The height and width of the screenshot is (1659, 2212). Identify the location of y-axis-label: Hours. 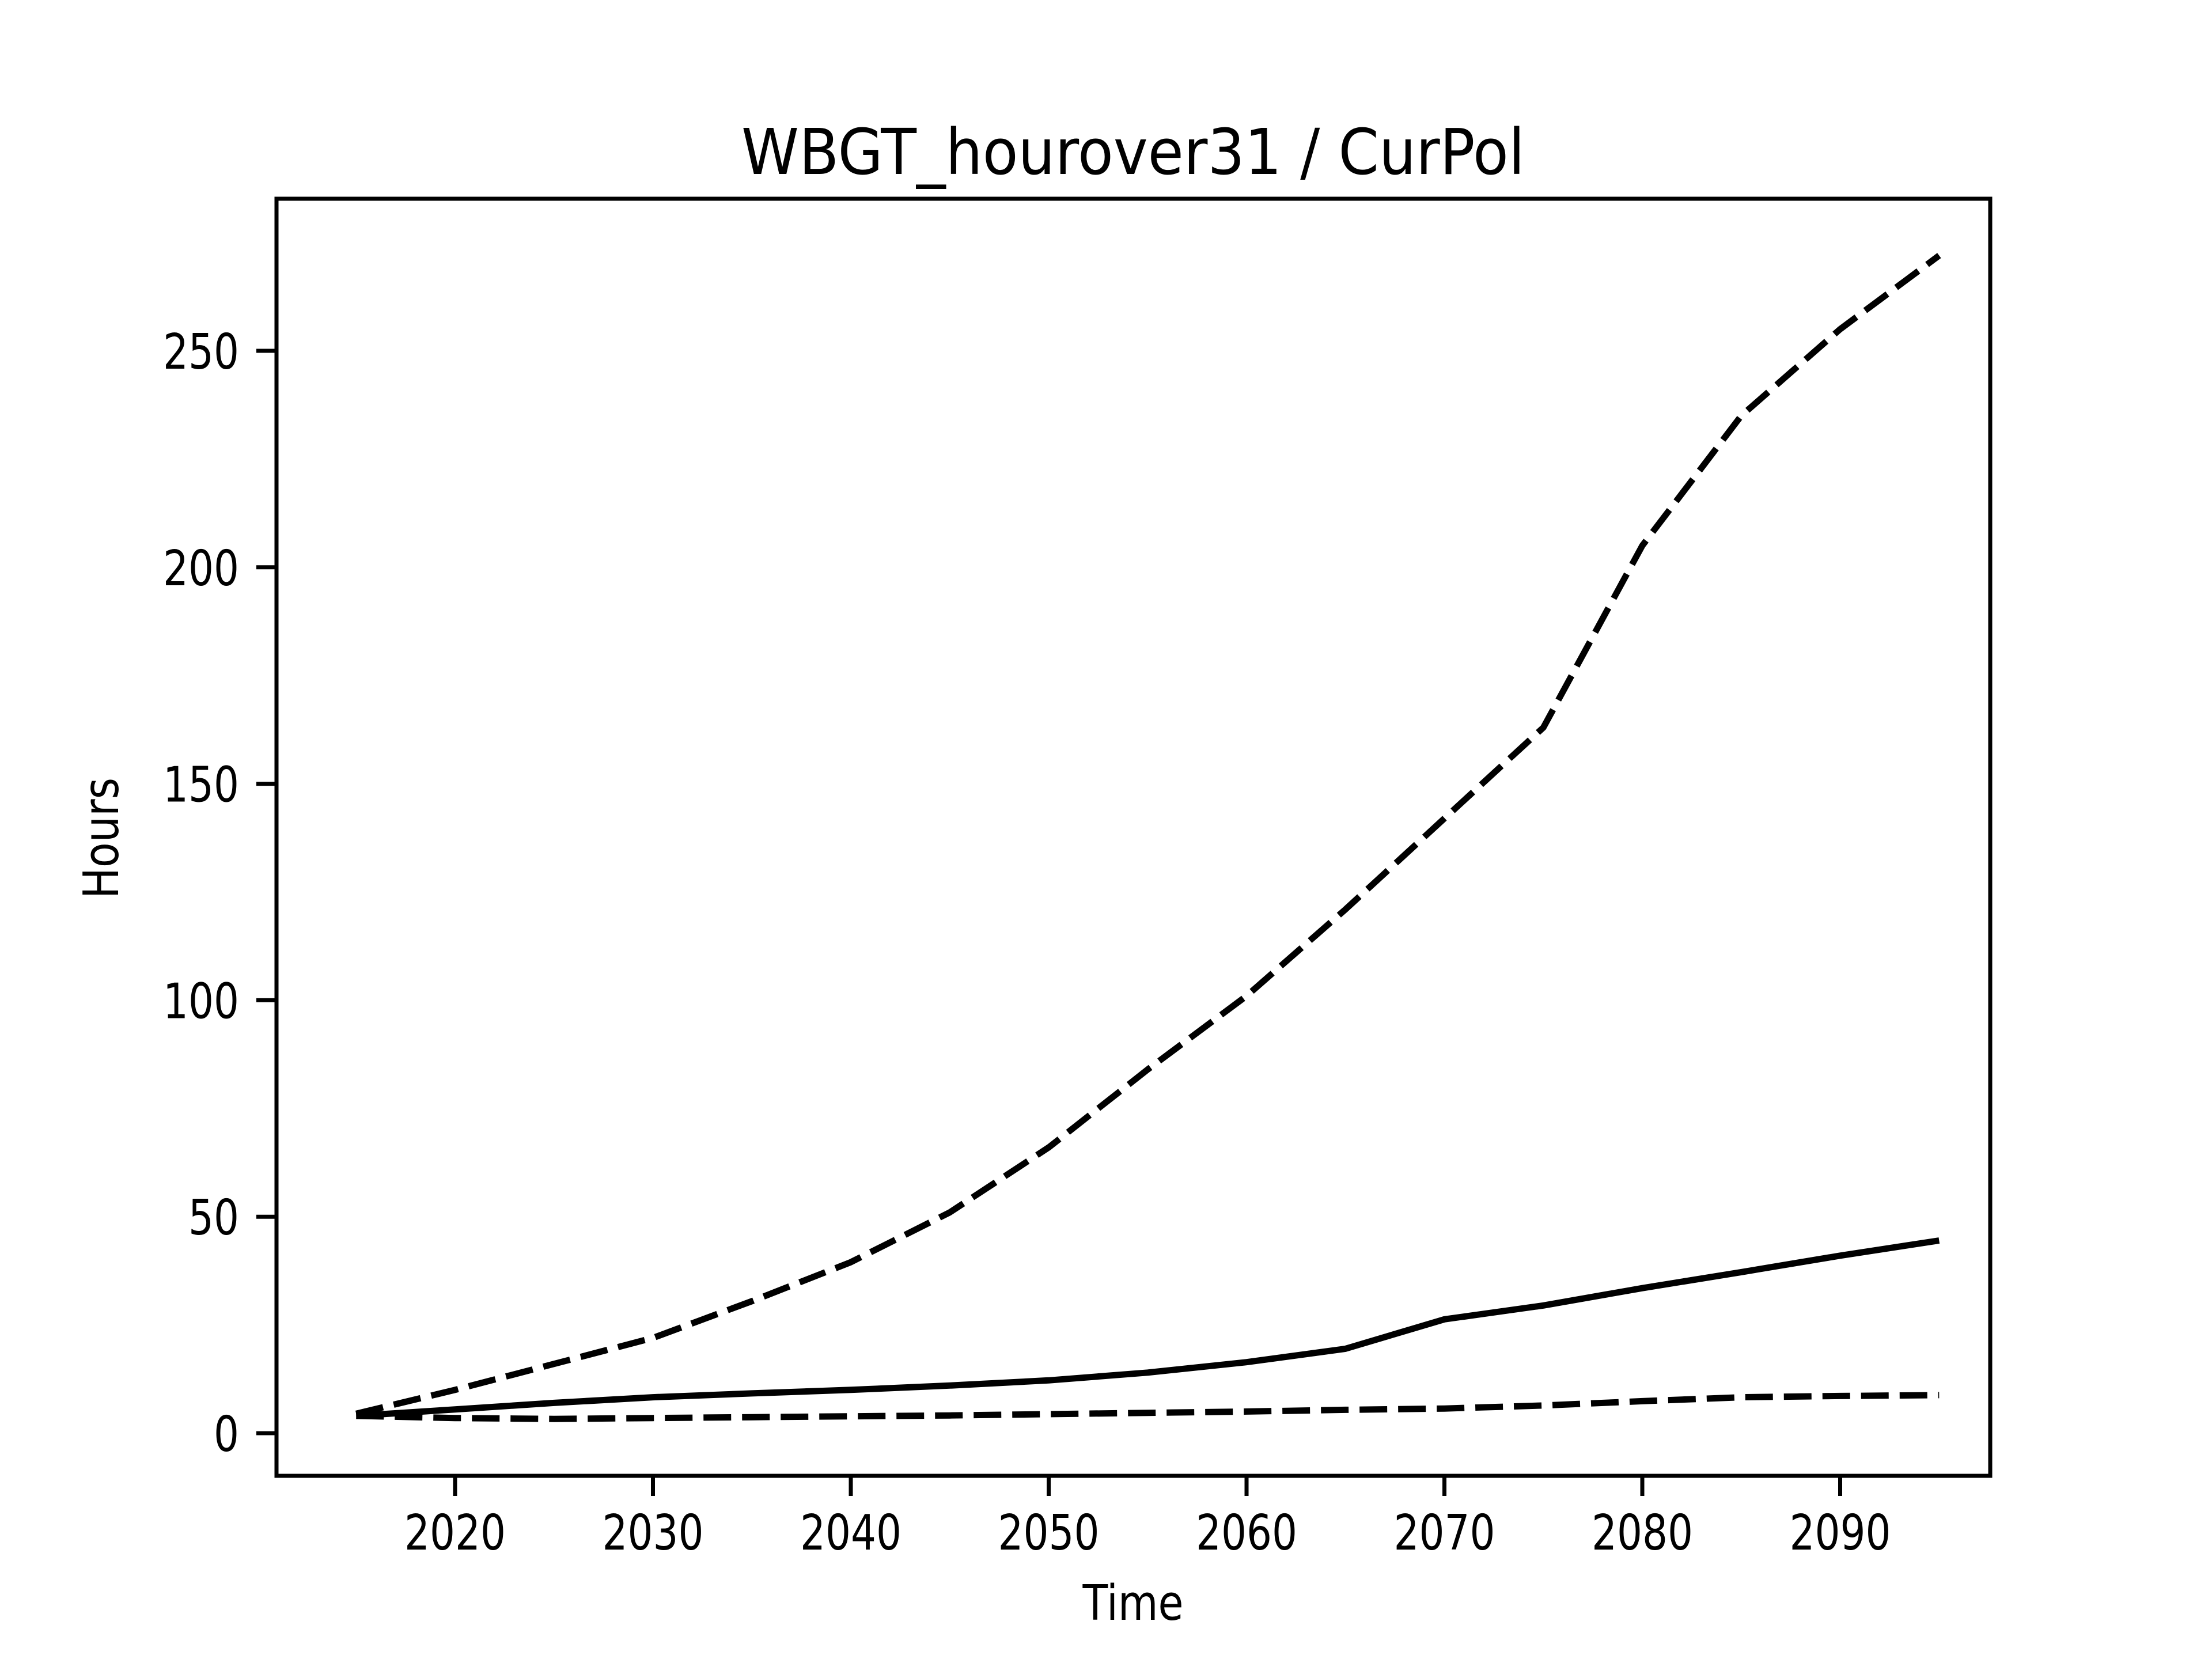
(101, 838).